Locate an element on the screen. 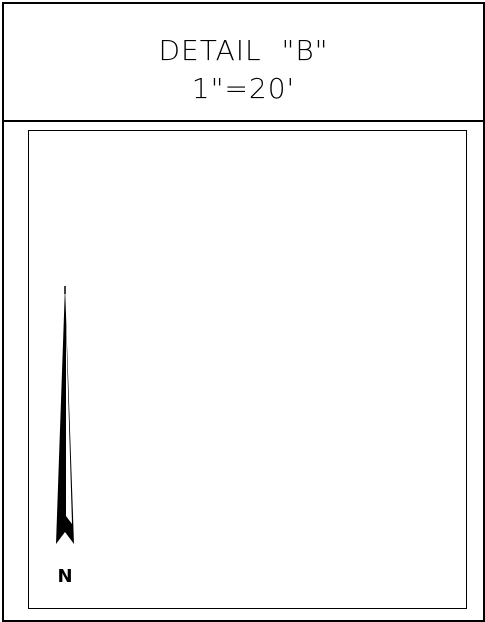 The image size is (485, 622). detail-title: DETAIL "B" is located at coordinates (243, 50).